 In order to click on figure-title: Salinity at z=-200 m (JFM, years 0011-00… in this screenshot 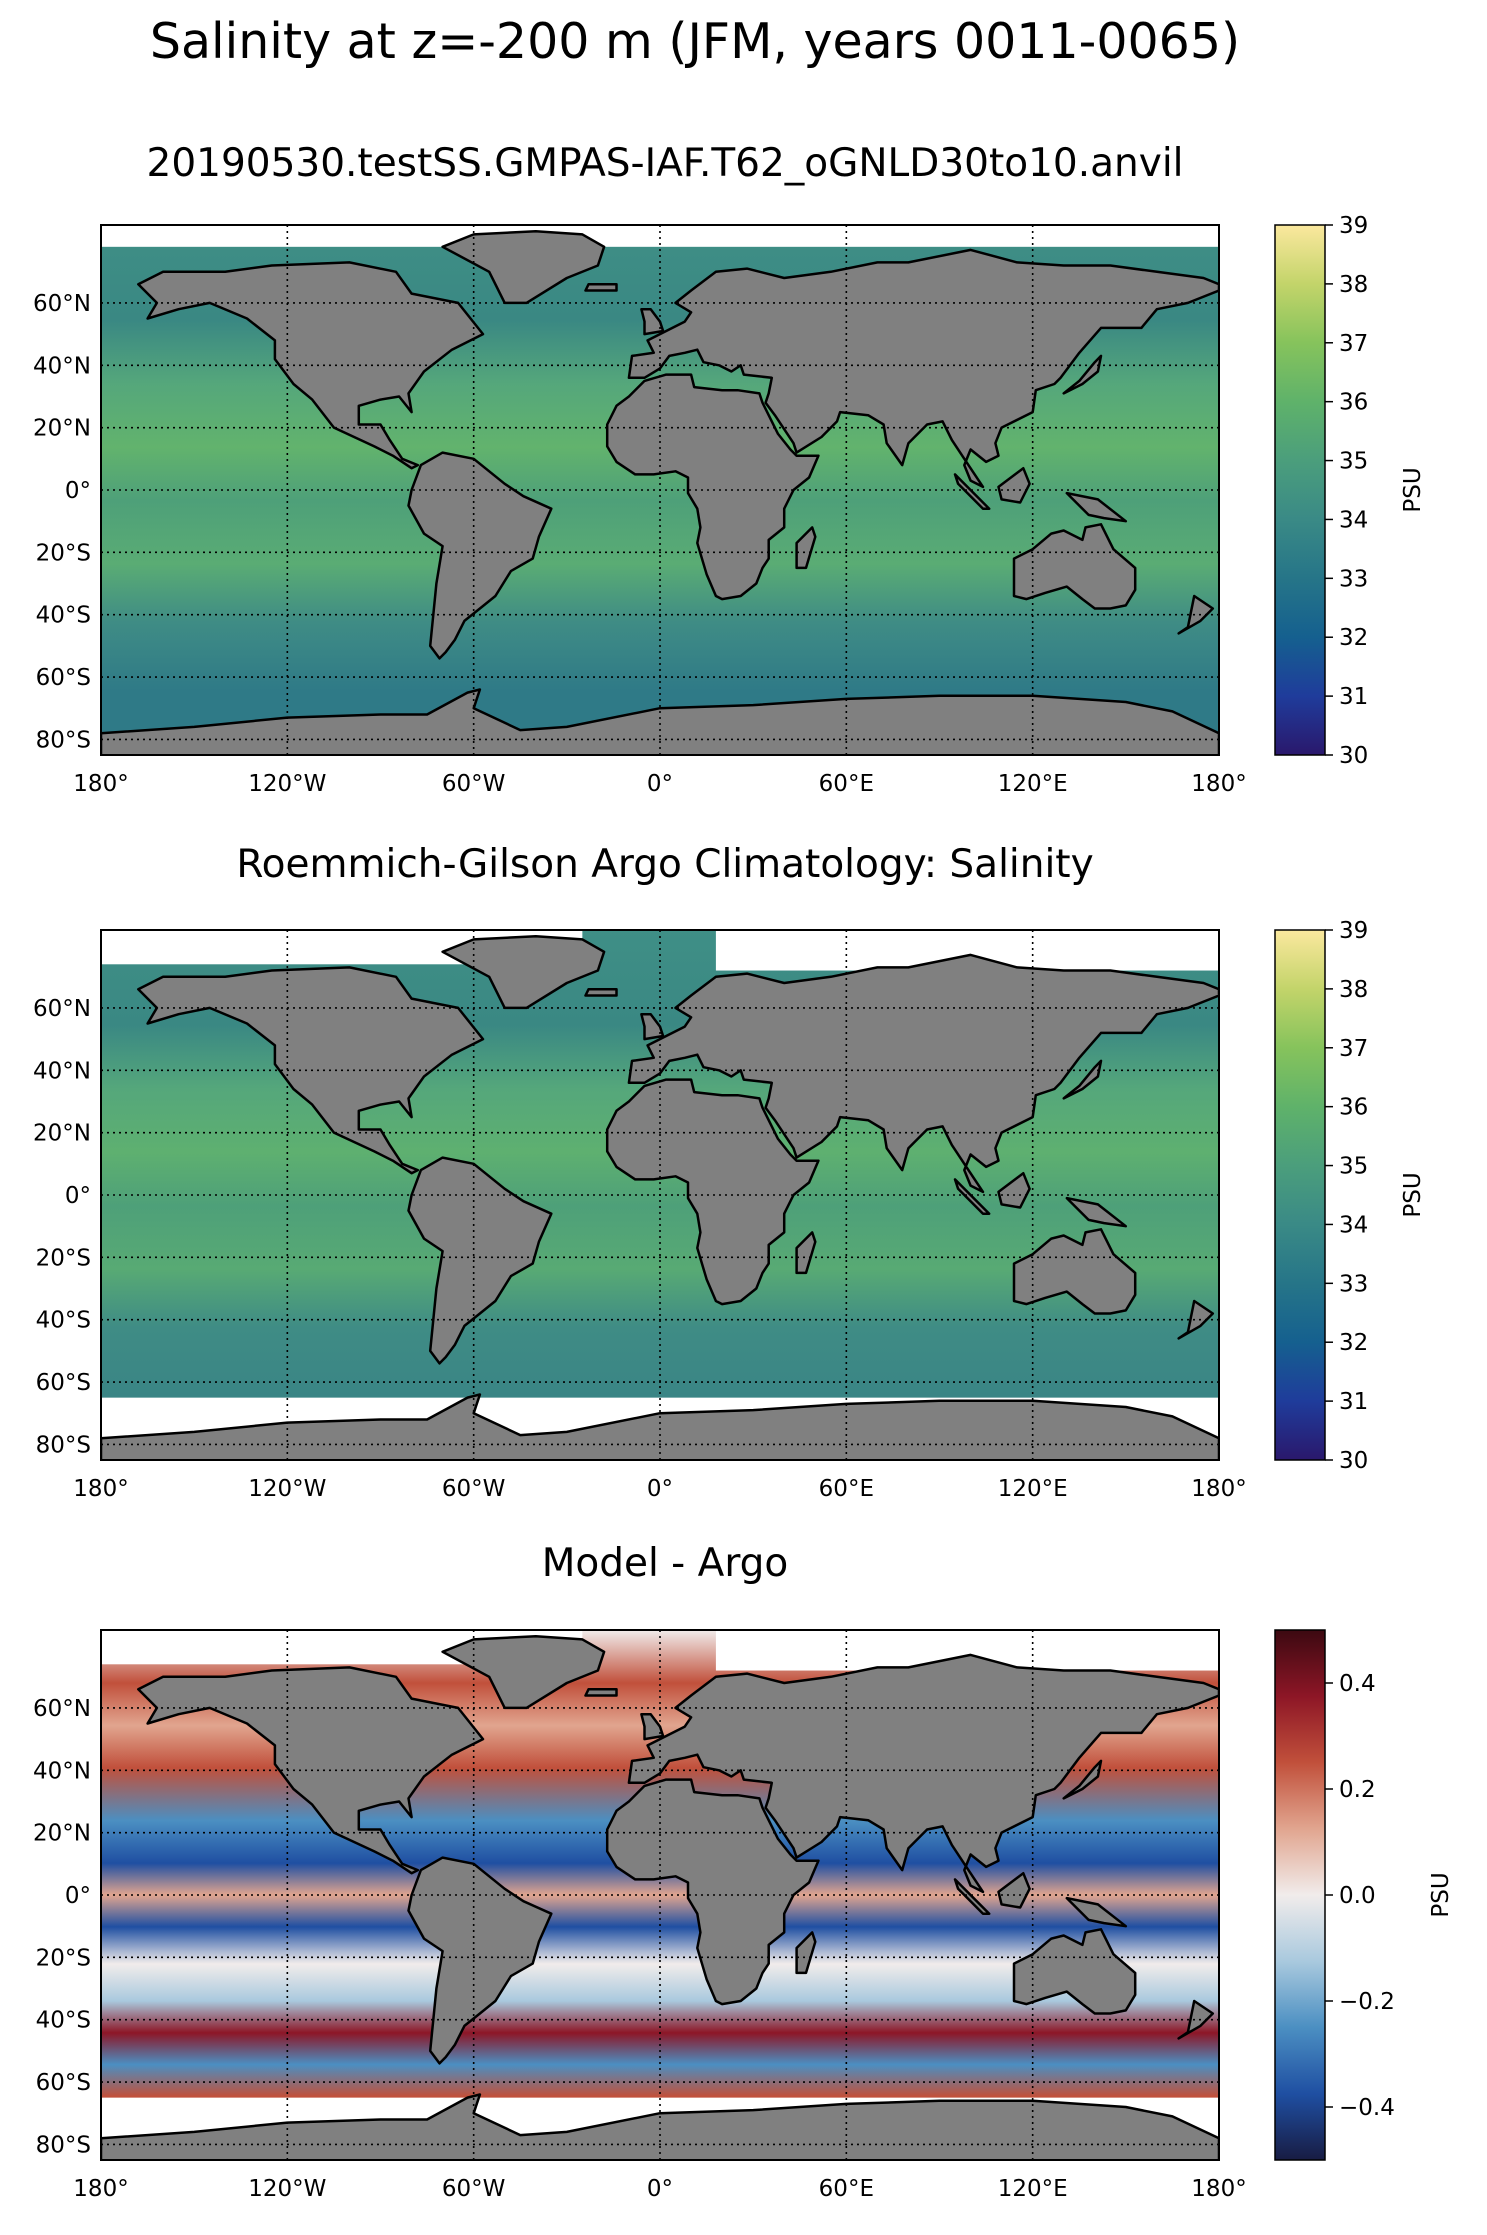, I will do `click(695, 41)`.